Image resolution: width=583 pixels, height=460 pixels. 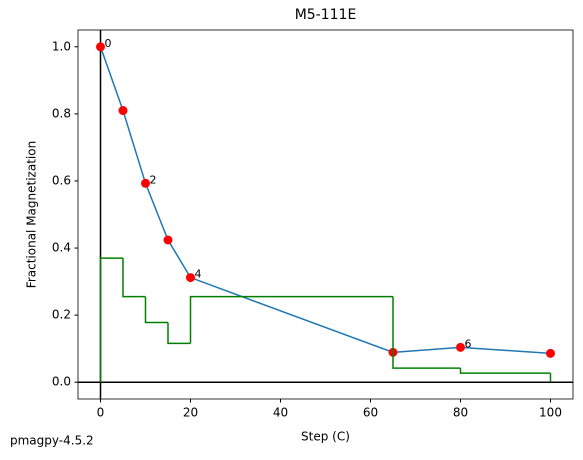 What do you see at coordinates (468, 343) in the screenshot?
I see `point-label: 6` at bounding box center [468, 343].